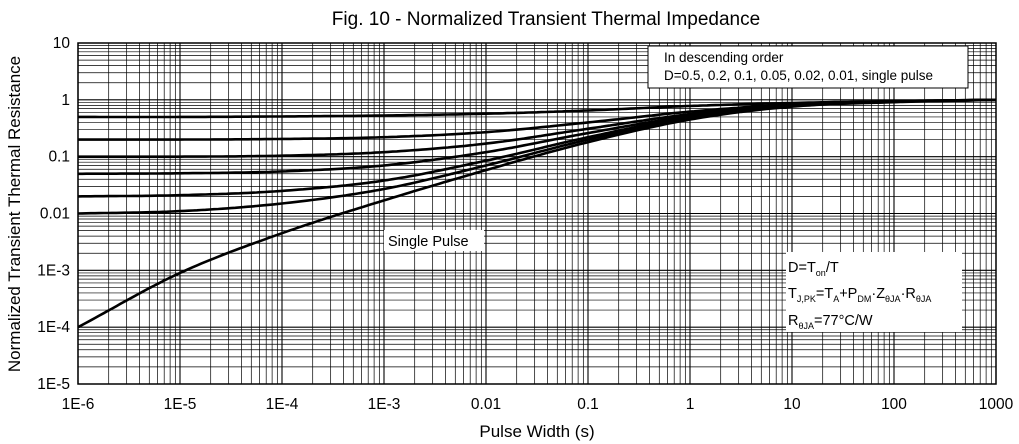 This screenshot has height=444, width=1019. What do you see at coordinates (78, 404) in the screenshot?
I see `x-tick-label: 1E-6` at bounding box center [78, 404].